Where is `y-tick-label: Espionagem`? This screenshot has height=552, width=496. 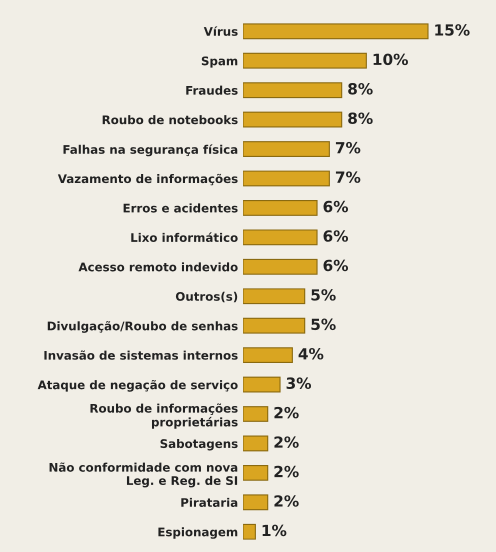 y-tick-label: Espionagem is located at coordinates (198, 533).